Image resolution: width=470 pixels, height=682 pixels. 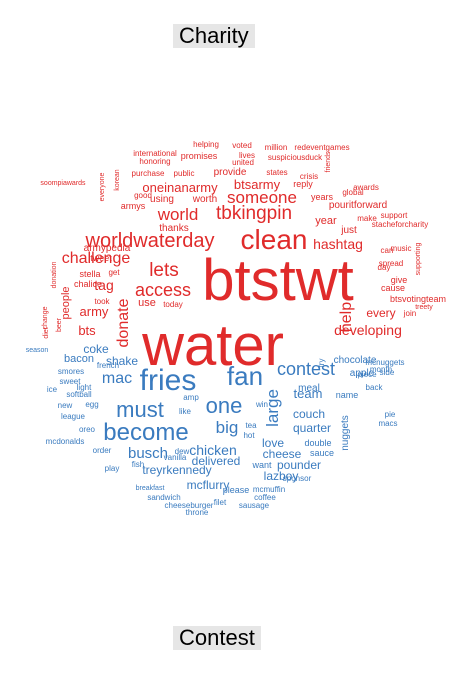 What do you see at coordinates (353, 192) in the screenshot?
I see `word-global: global` at bounding box center [353, 192].